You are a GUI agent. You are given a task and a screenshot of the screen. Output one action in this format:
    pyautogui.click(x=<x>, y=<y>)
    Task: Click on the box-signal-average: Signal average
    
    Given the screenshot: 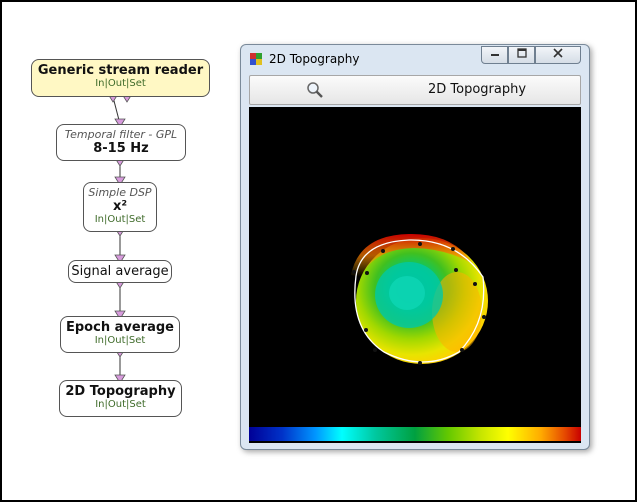 What is the action you would take?
    pyautogui.click(x=120, y=271)
    